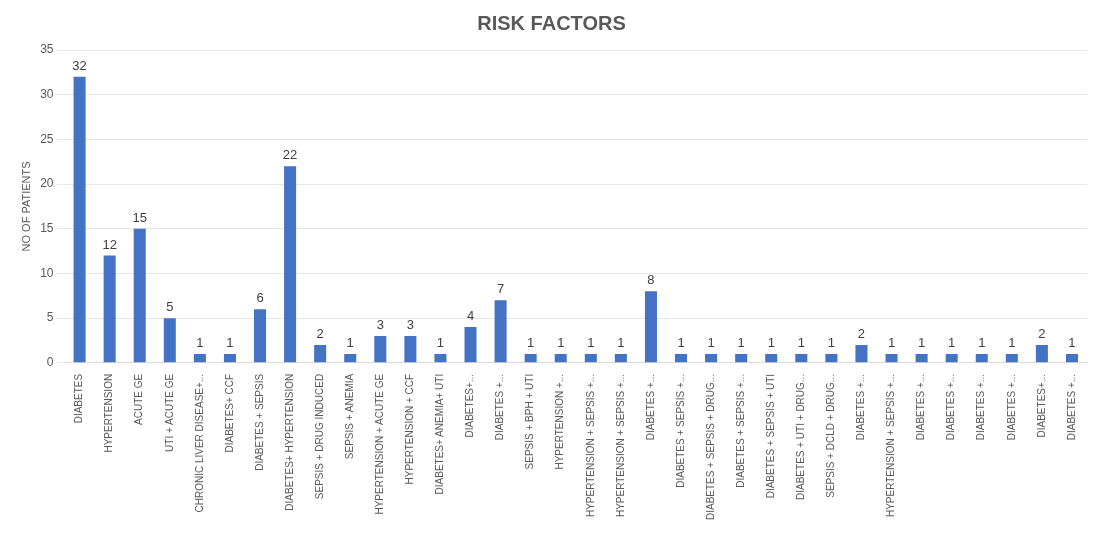 The height and width of the screenshot is (535, 1115). I want to click on data-label: 3, so click(380, 325).